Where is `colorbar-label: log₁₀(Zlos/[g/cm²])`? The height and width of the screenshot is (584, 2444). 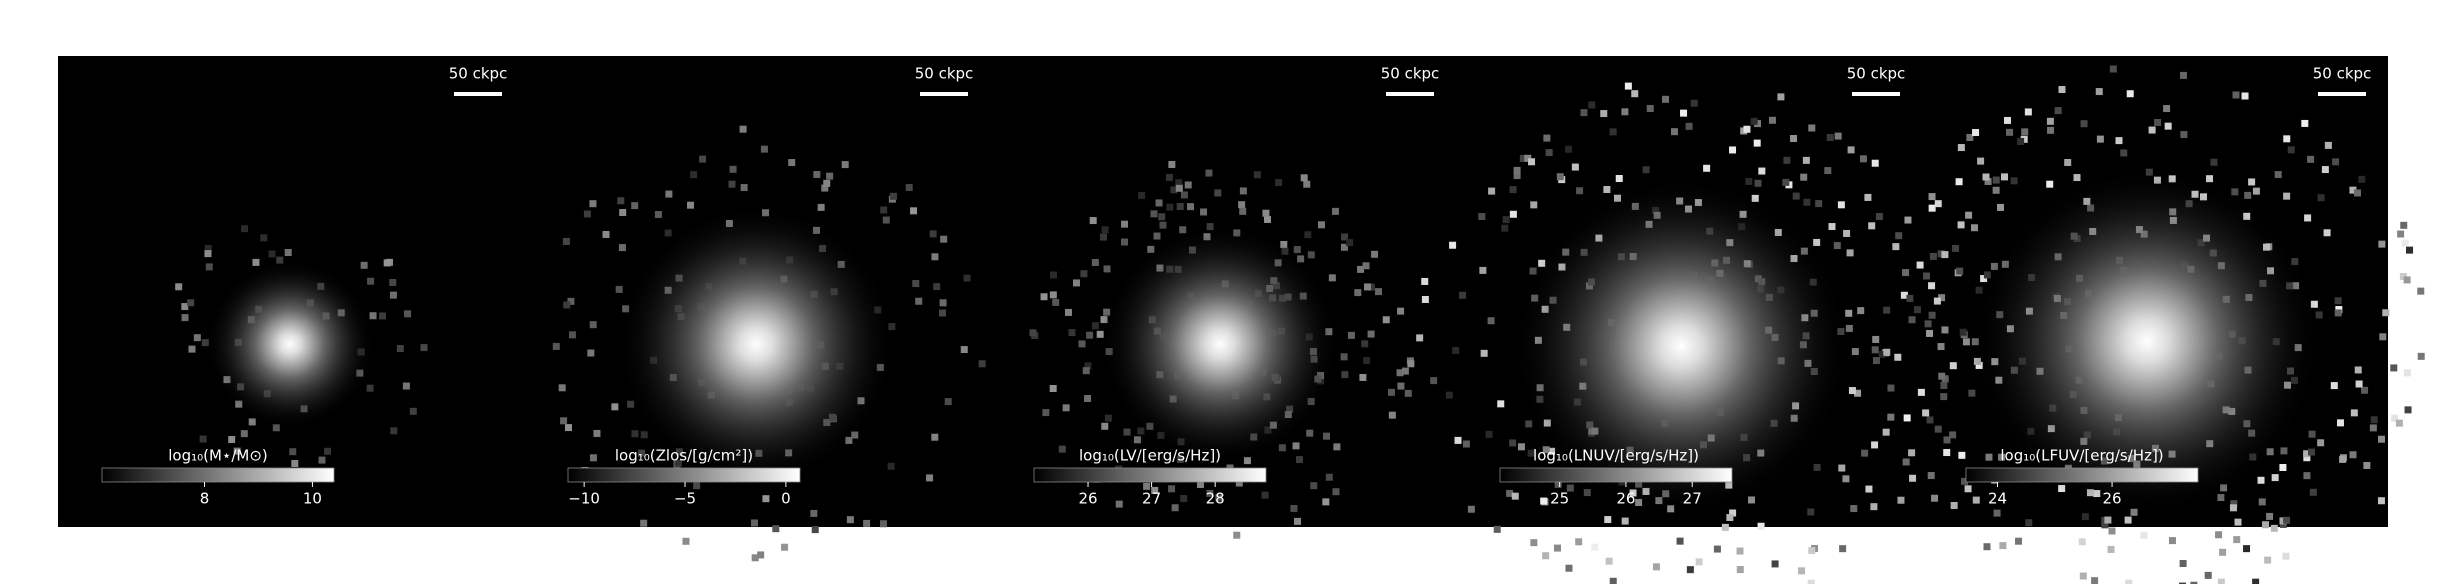 colorbar-label: log₁₀(Zlos/[g/cm²]) is located at coordinates (684, 456).